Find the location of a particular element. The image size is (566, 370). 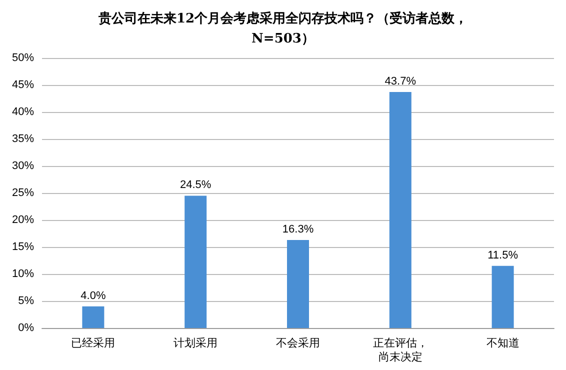

data-label: 24.5% is located at coordinates (196, 185).